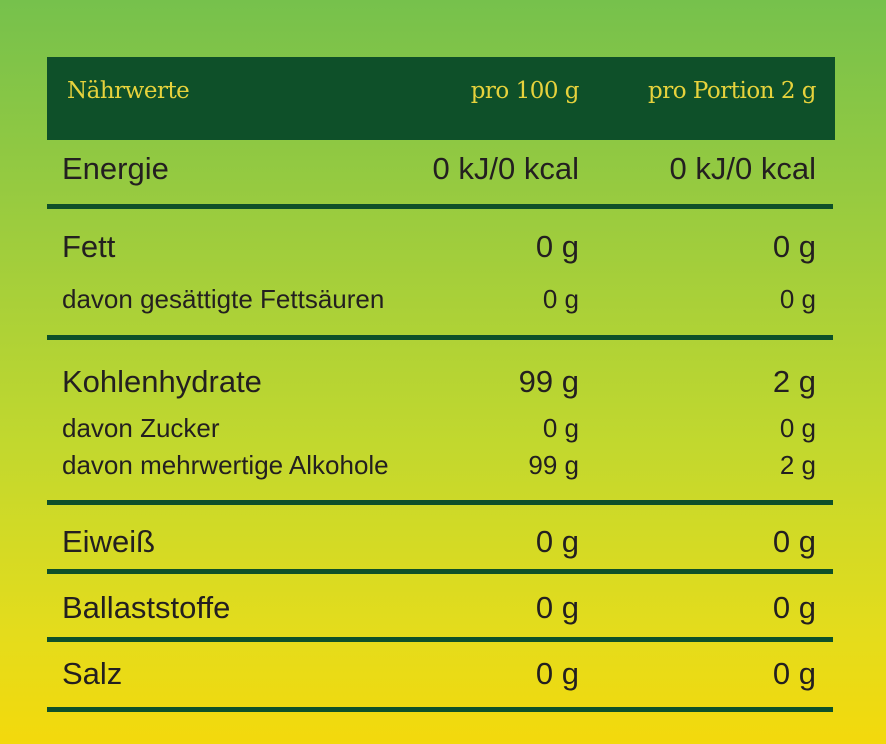 This screenshot has width=886, height=744. Describe the element at coordinates (162, 381) in the screenshot. I see `row-label: Kohlenhydrate` at that location.